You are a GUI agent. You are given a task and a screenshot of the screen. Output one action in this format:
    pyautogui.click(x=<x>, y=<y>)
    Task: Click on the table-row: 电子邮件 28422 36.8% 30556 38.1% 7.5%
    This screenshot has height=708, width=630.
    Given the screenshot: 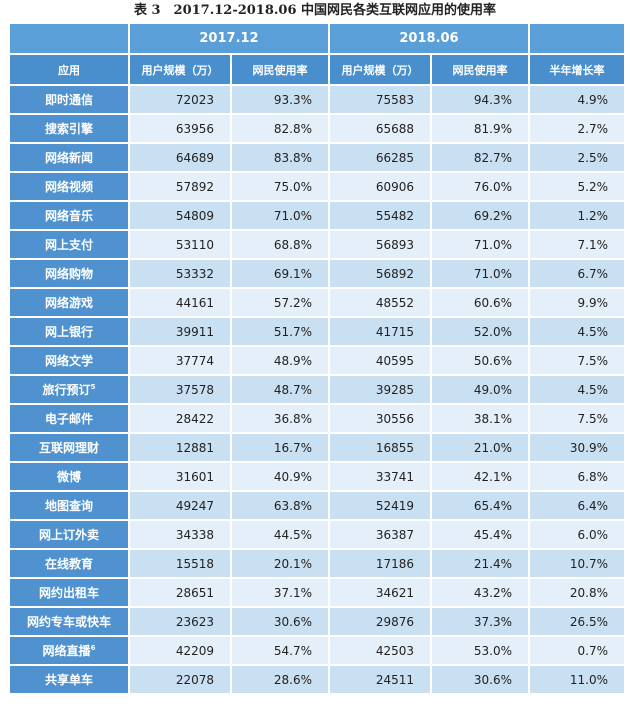 What is the action you would take?
    pyautogui.click(x=317, y=418)
    